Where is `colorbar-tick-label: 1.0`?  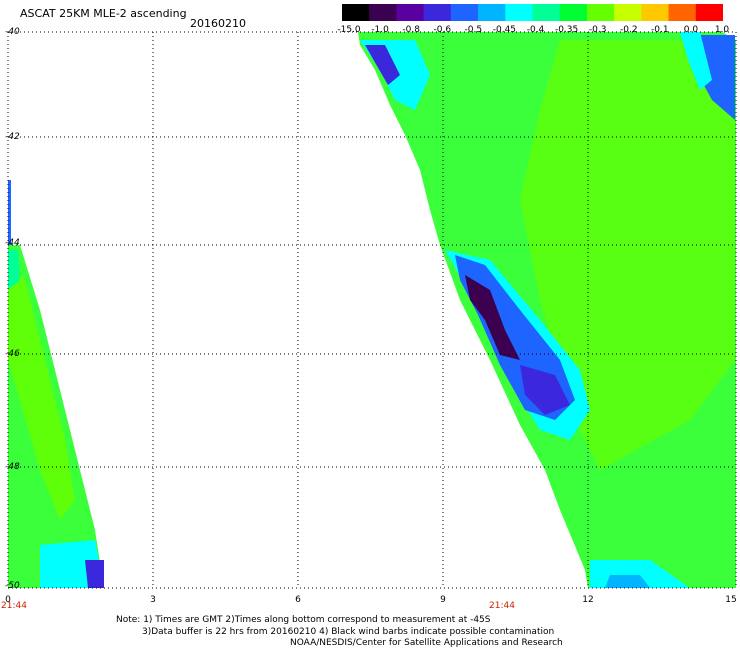
colorbar-tick-label: 1.0 is located at coordinates (722, 30).